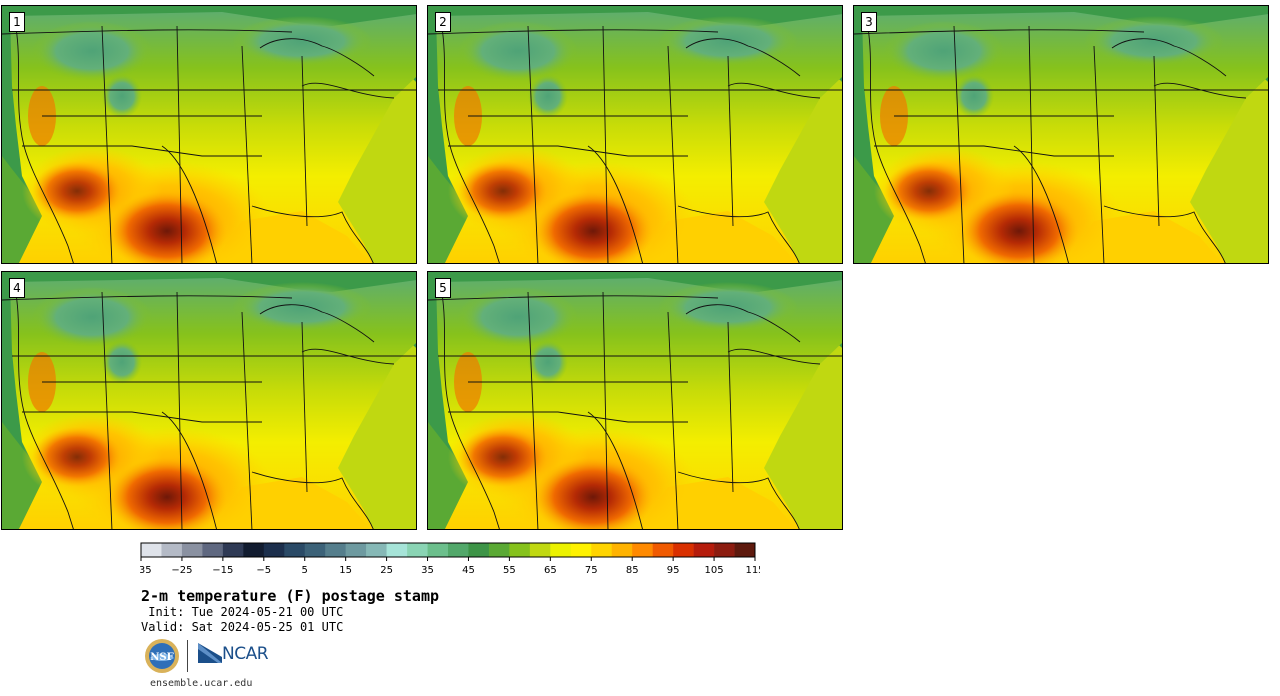 The image size is (1280, 696). I want to click on nsf-logo-text: NSF, so click(161, 657).